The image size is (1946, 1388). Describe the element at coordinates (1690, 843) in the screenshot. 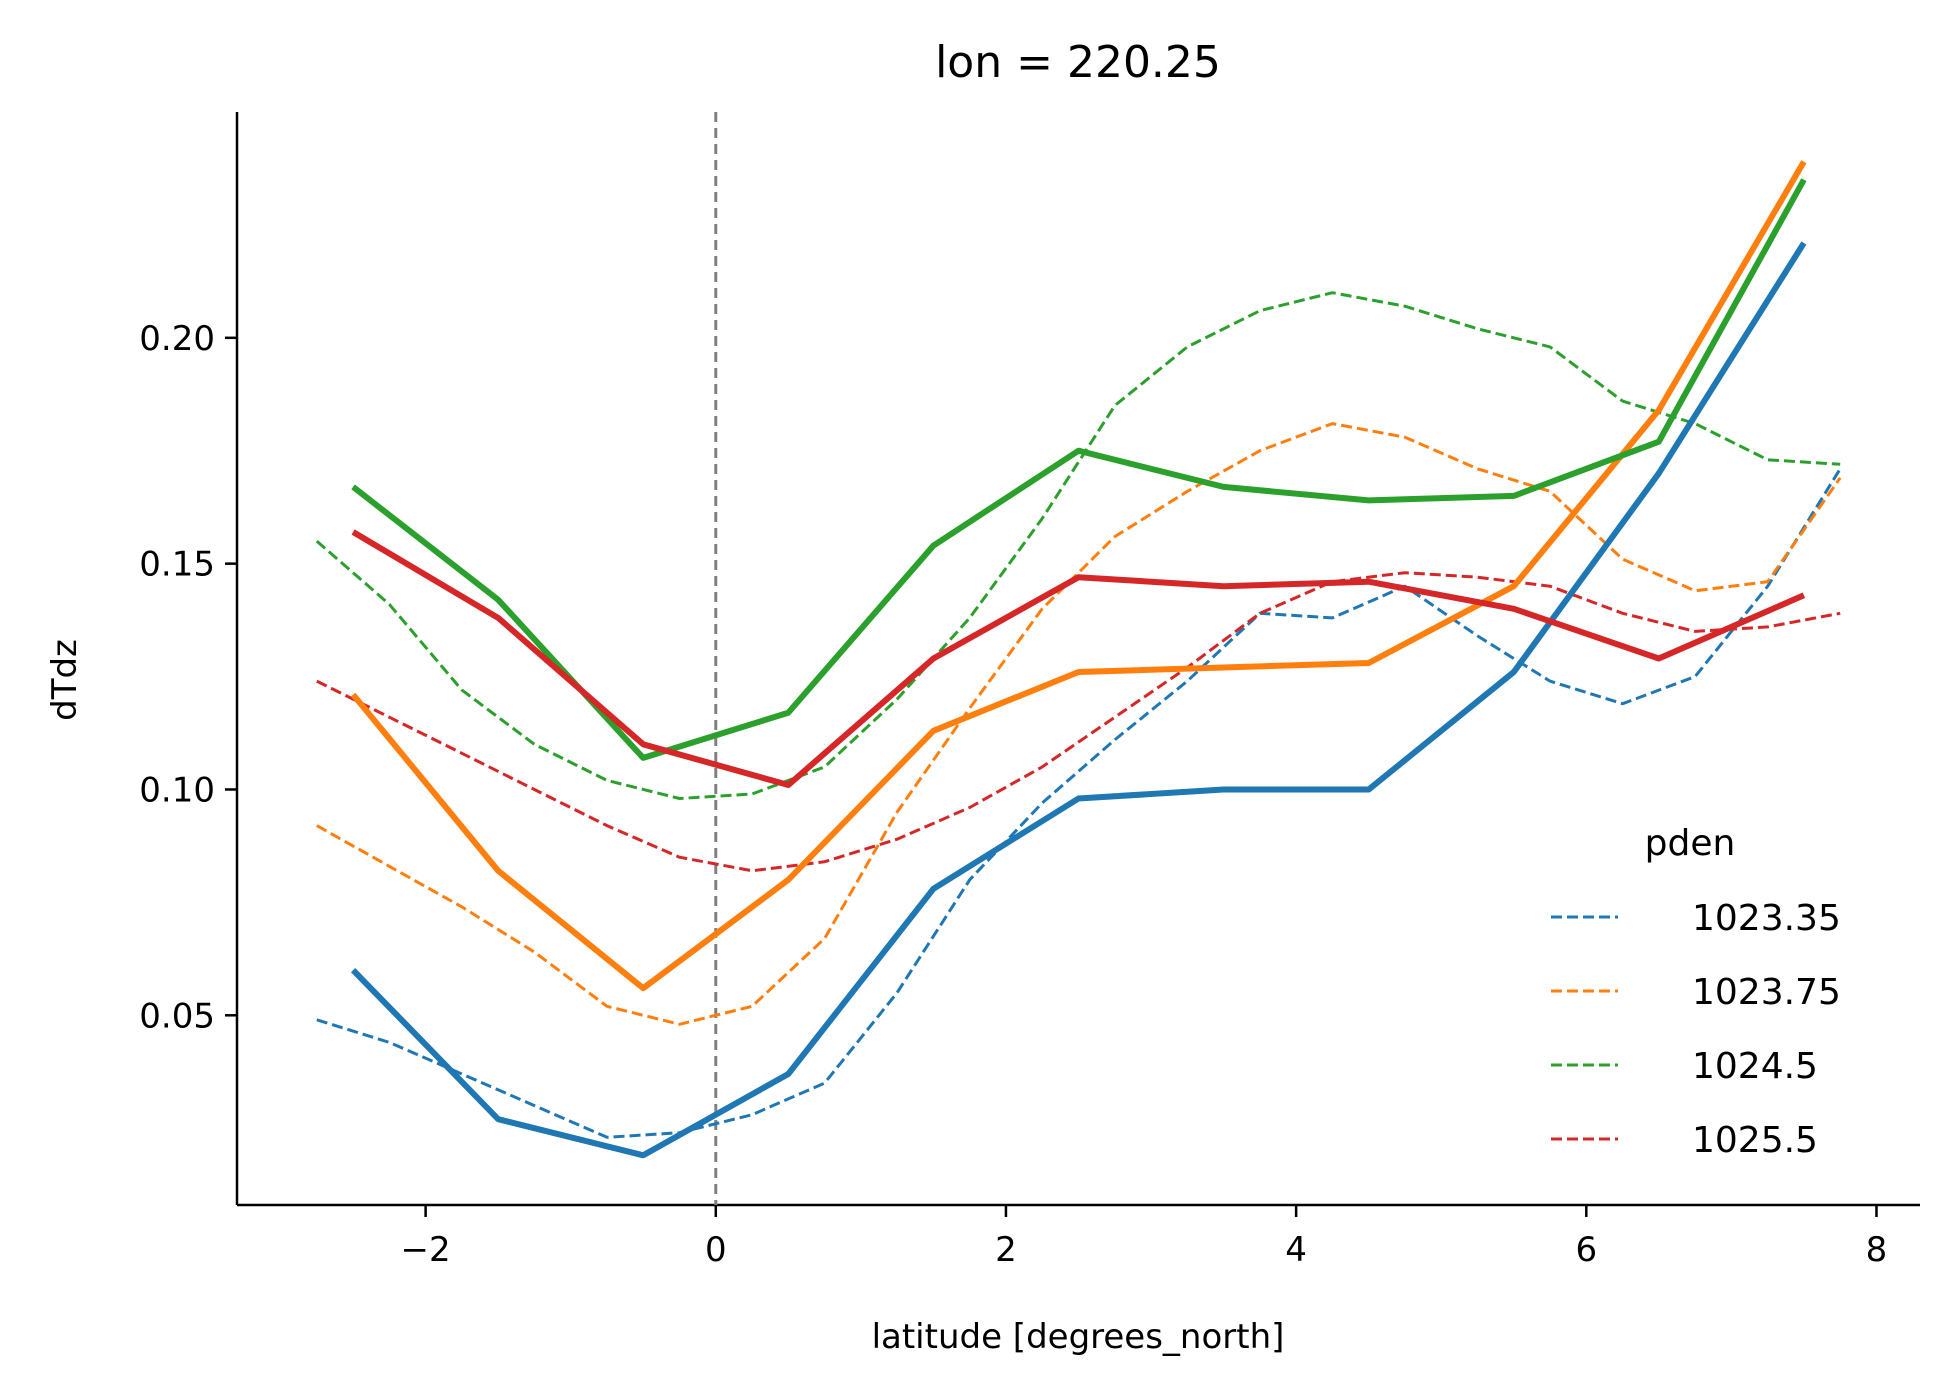

I see `legend-title: pden` at that location.